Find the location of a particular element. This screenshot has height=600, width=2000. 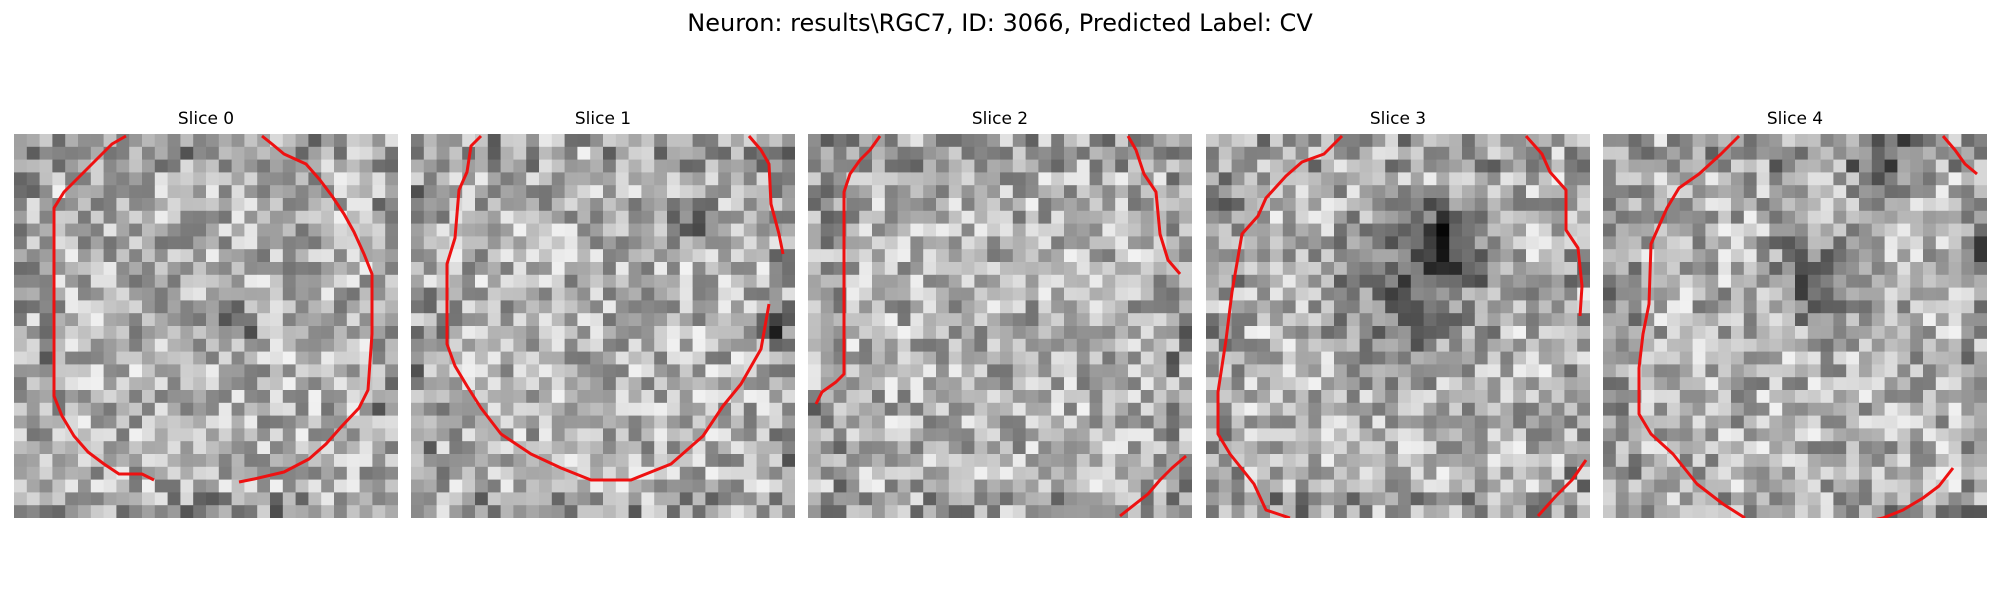

slice-title: Slice 3 is located at coordinates (1398, 119).